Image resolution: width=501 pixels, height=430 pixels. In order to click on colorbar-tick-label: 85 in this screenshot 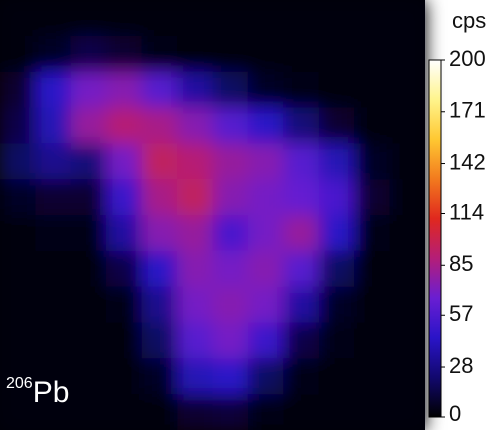, I will do `click(461, 263)`.